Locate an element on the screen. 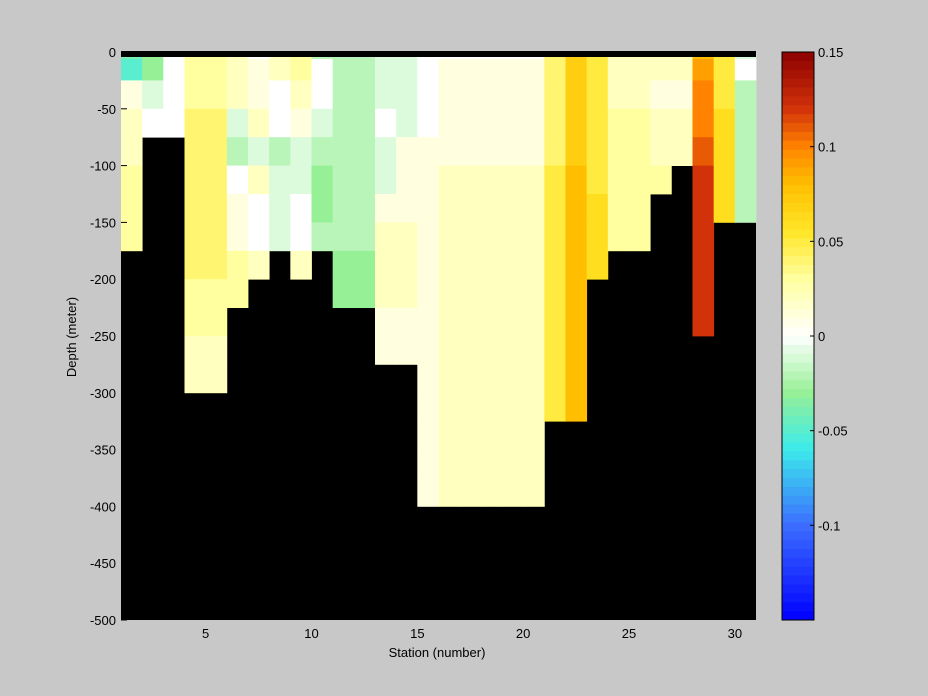  y-tick-label: -500 is located at coordinates (103, 620).